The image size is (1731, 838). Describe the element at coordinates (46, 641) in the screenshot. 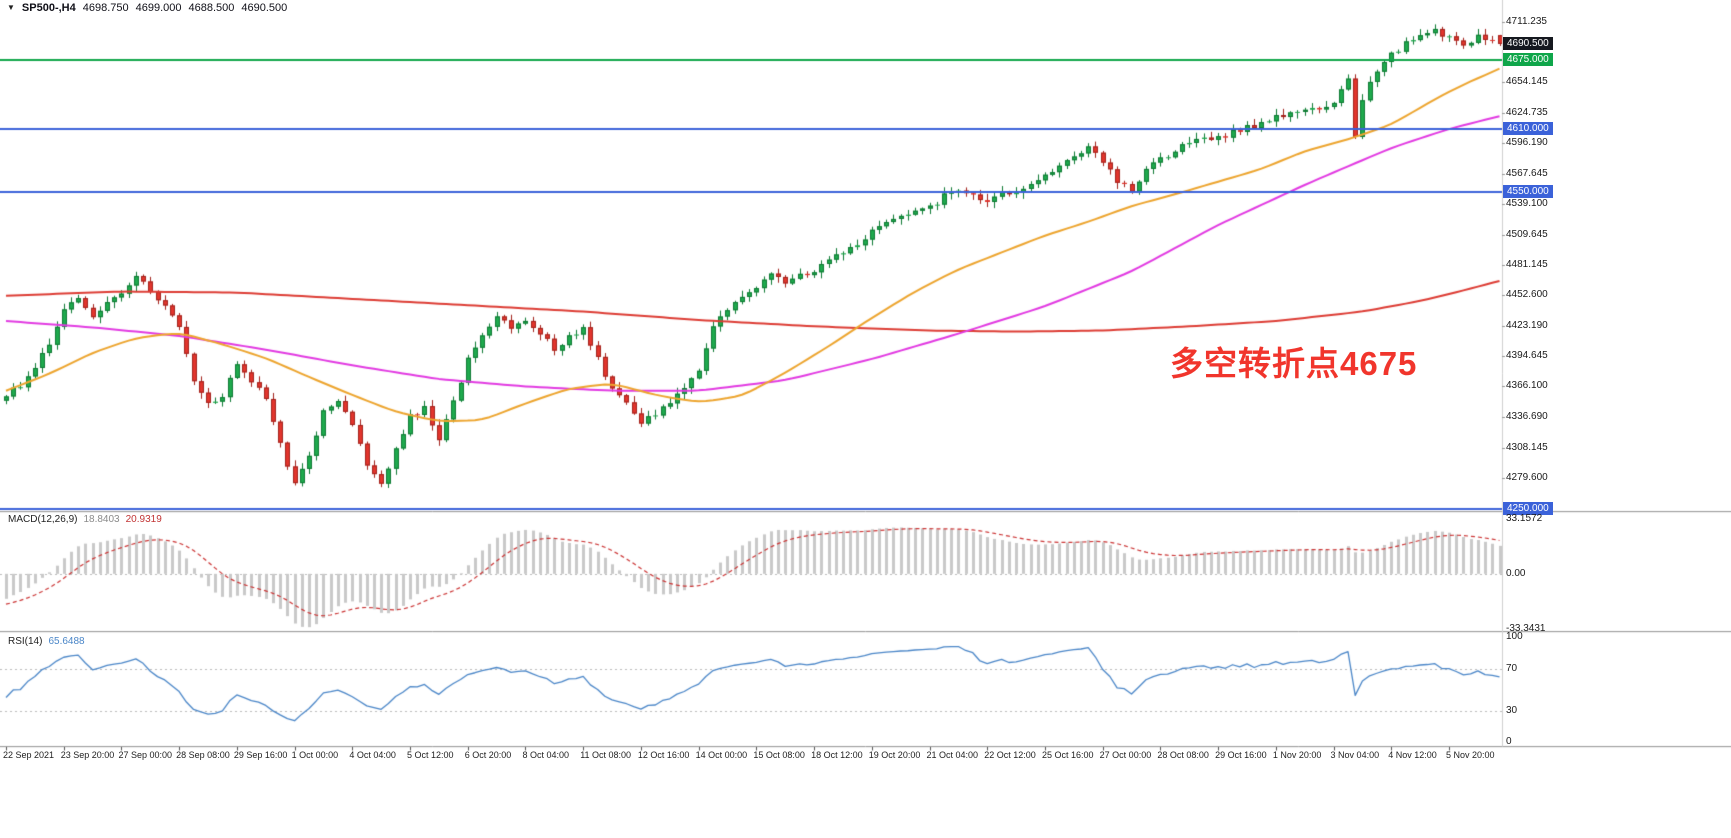

I see `rsi-indicator-header: RSI(14) 65.6488` at that location.